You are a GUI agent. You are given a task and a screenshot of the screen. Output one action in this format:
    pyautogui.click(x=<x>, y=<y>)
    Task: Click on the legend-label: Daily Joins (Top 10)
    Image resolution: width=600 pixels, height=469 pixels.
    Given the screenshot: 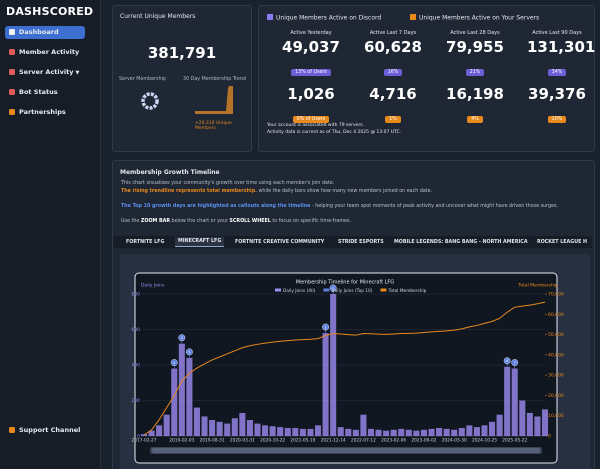 What is the action you would take?
    pyautogui.click(x=351, y=291)
    